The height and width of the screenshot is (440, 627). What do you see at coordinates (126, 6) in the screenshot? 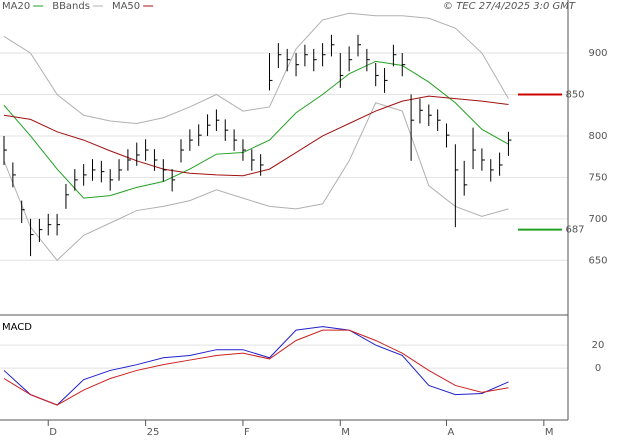
I see `legend-label: MA50` at bounding box center [126, 6].